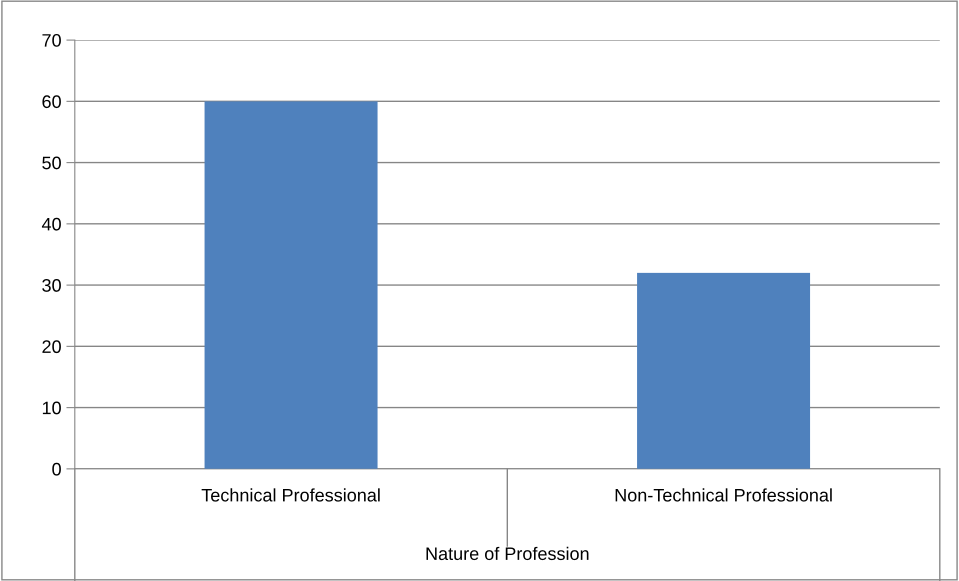 This screenshot has width=959, height=581. What do you see at coordinates (51, 408) in the screenshot?
I see `y-tick-label: 10` at bounding box center [51, 408].